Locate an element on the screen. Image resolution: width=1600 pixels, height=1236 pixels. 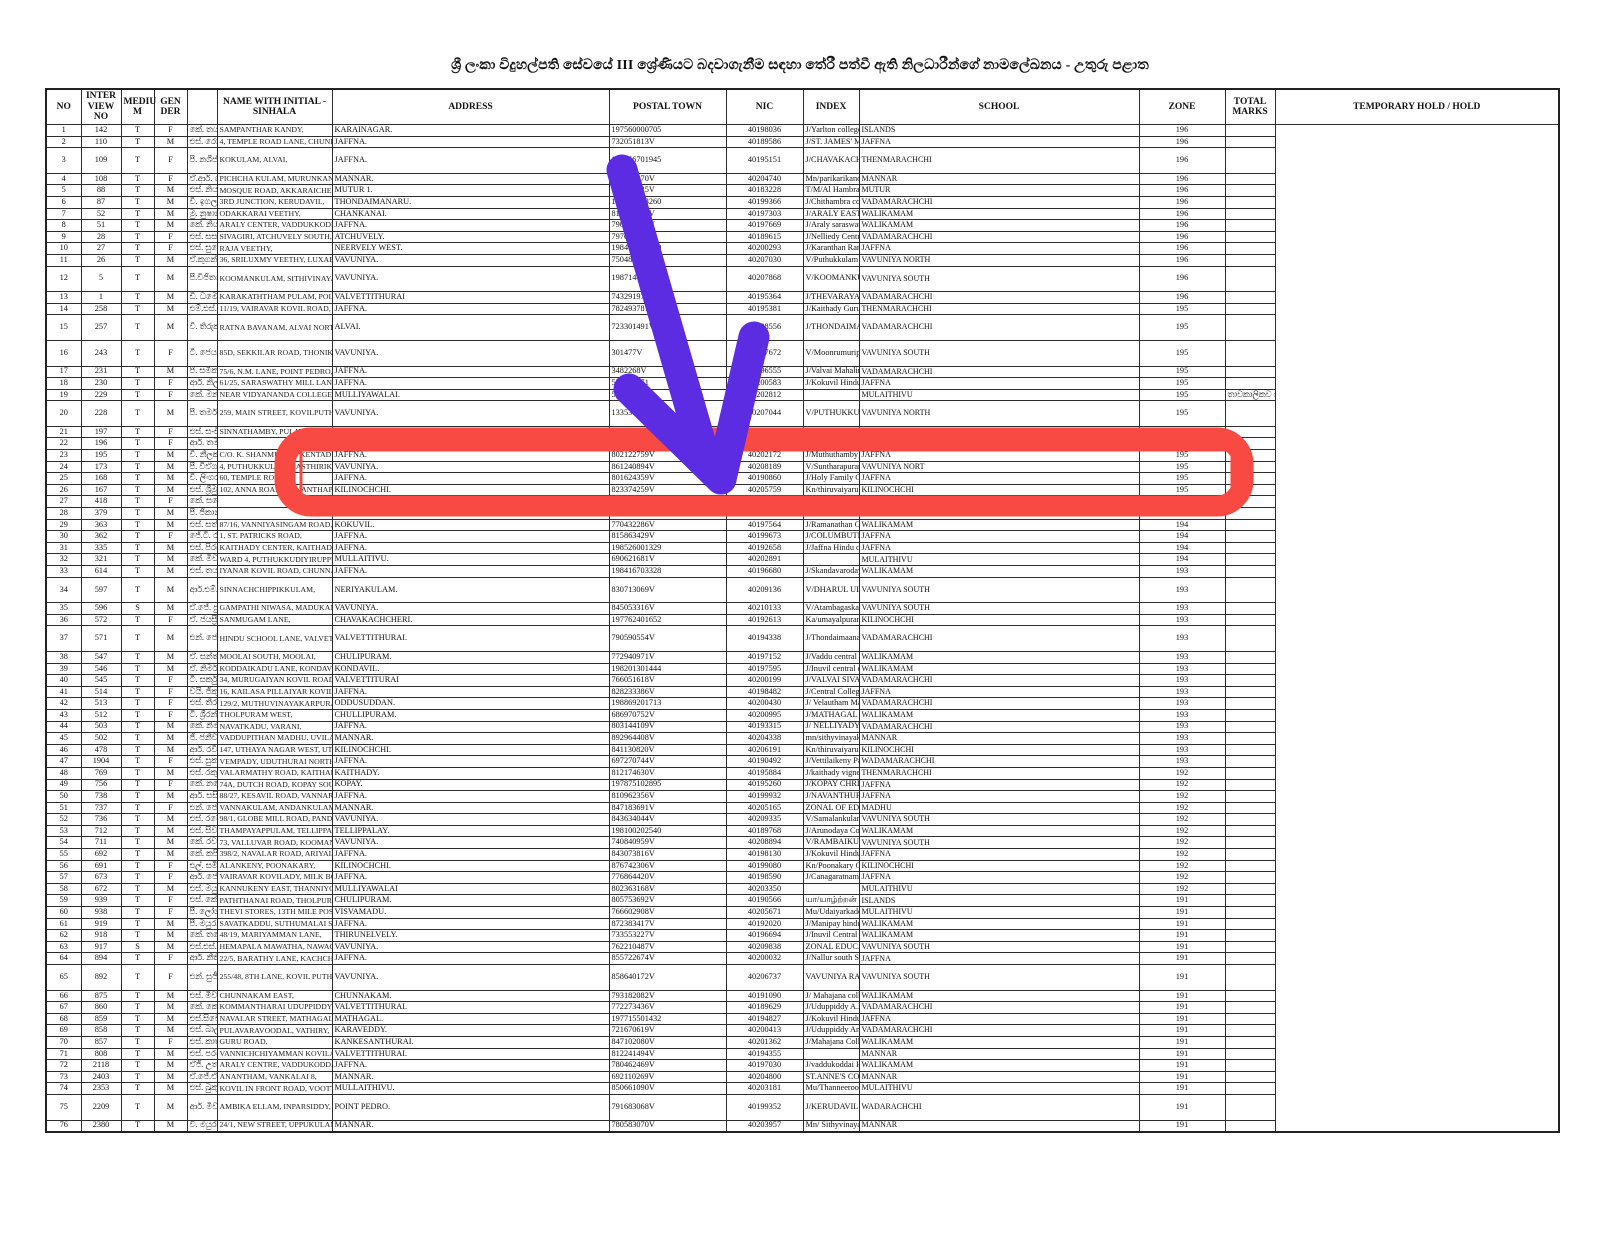
cell-index: J/vaddukoddai Hindu College, Sithankerny is located at coordinates (831, 1065).